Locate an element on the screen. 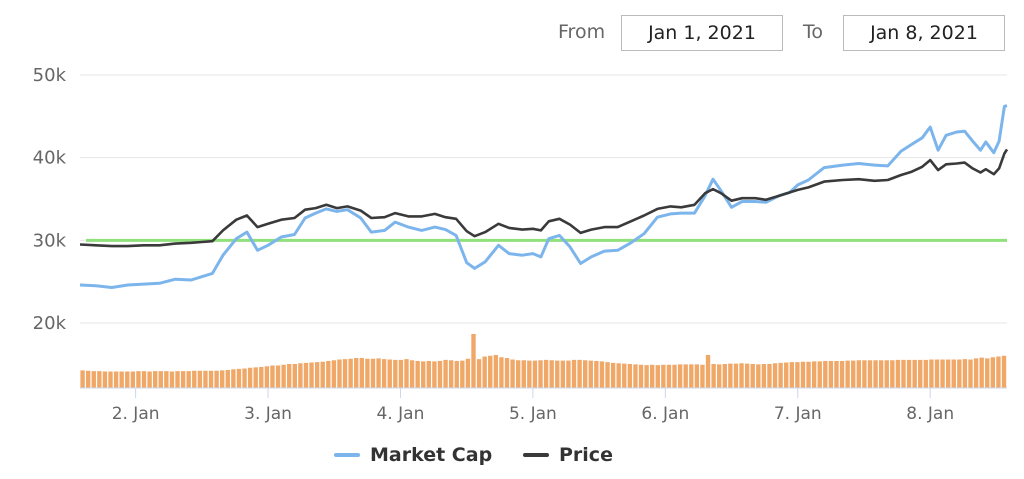 This screenshot has width=1024, height=479. y-tick-label: 30k is located at coordinates (50, 240).